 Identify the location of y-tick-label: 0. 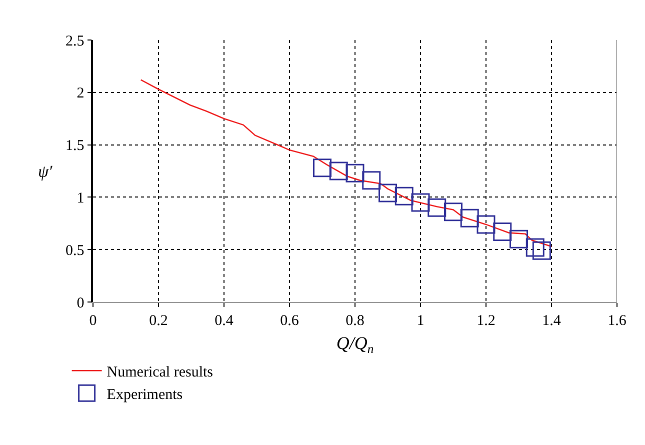
(80, 303).